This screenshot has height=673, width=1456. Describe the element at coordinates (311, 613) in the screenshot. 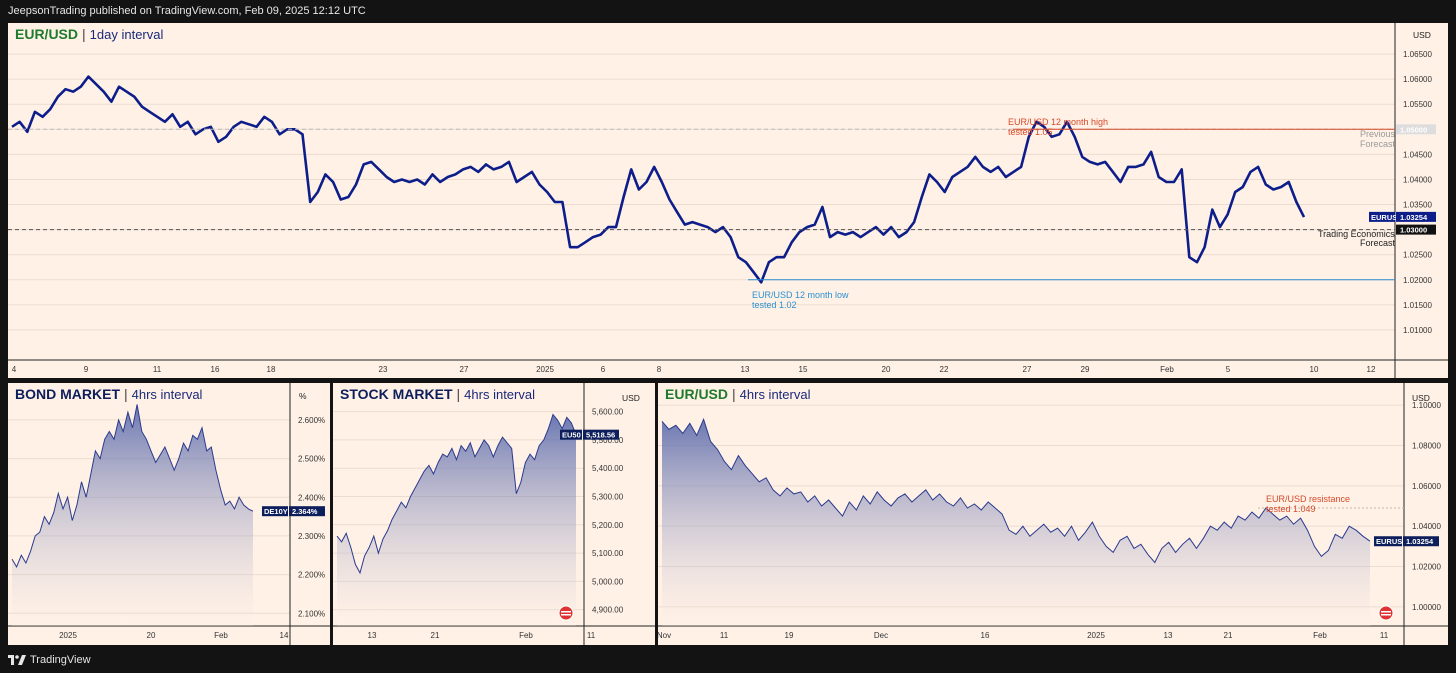

I see `y-tick-label: 2.100%` at that location.